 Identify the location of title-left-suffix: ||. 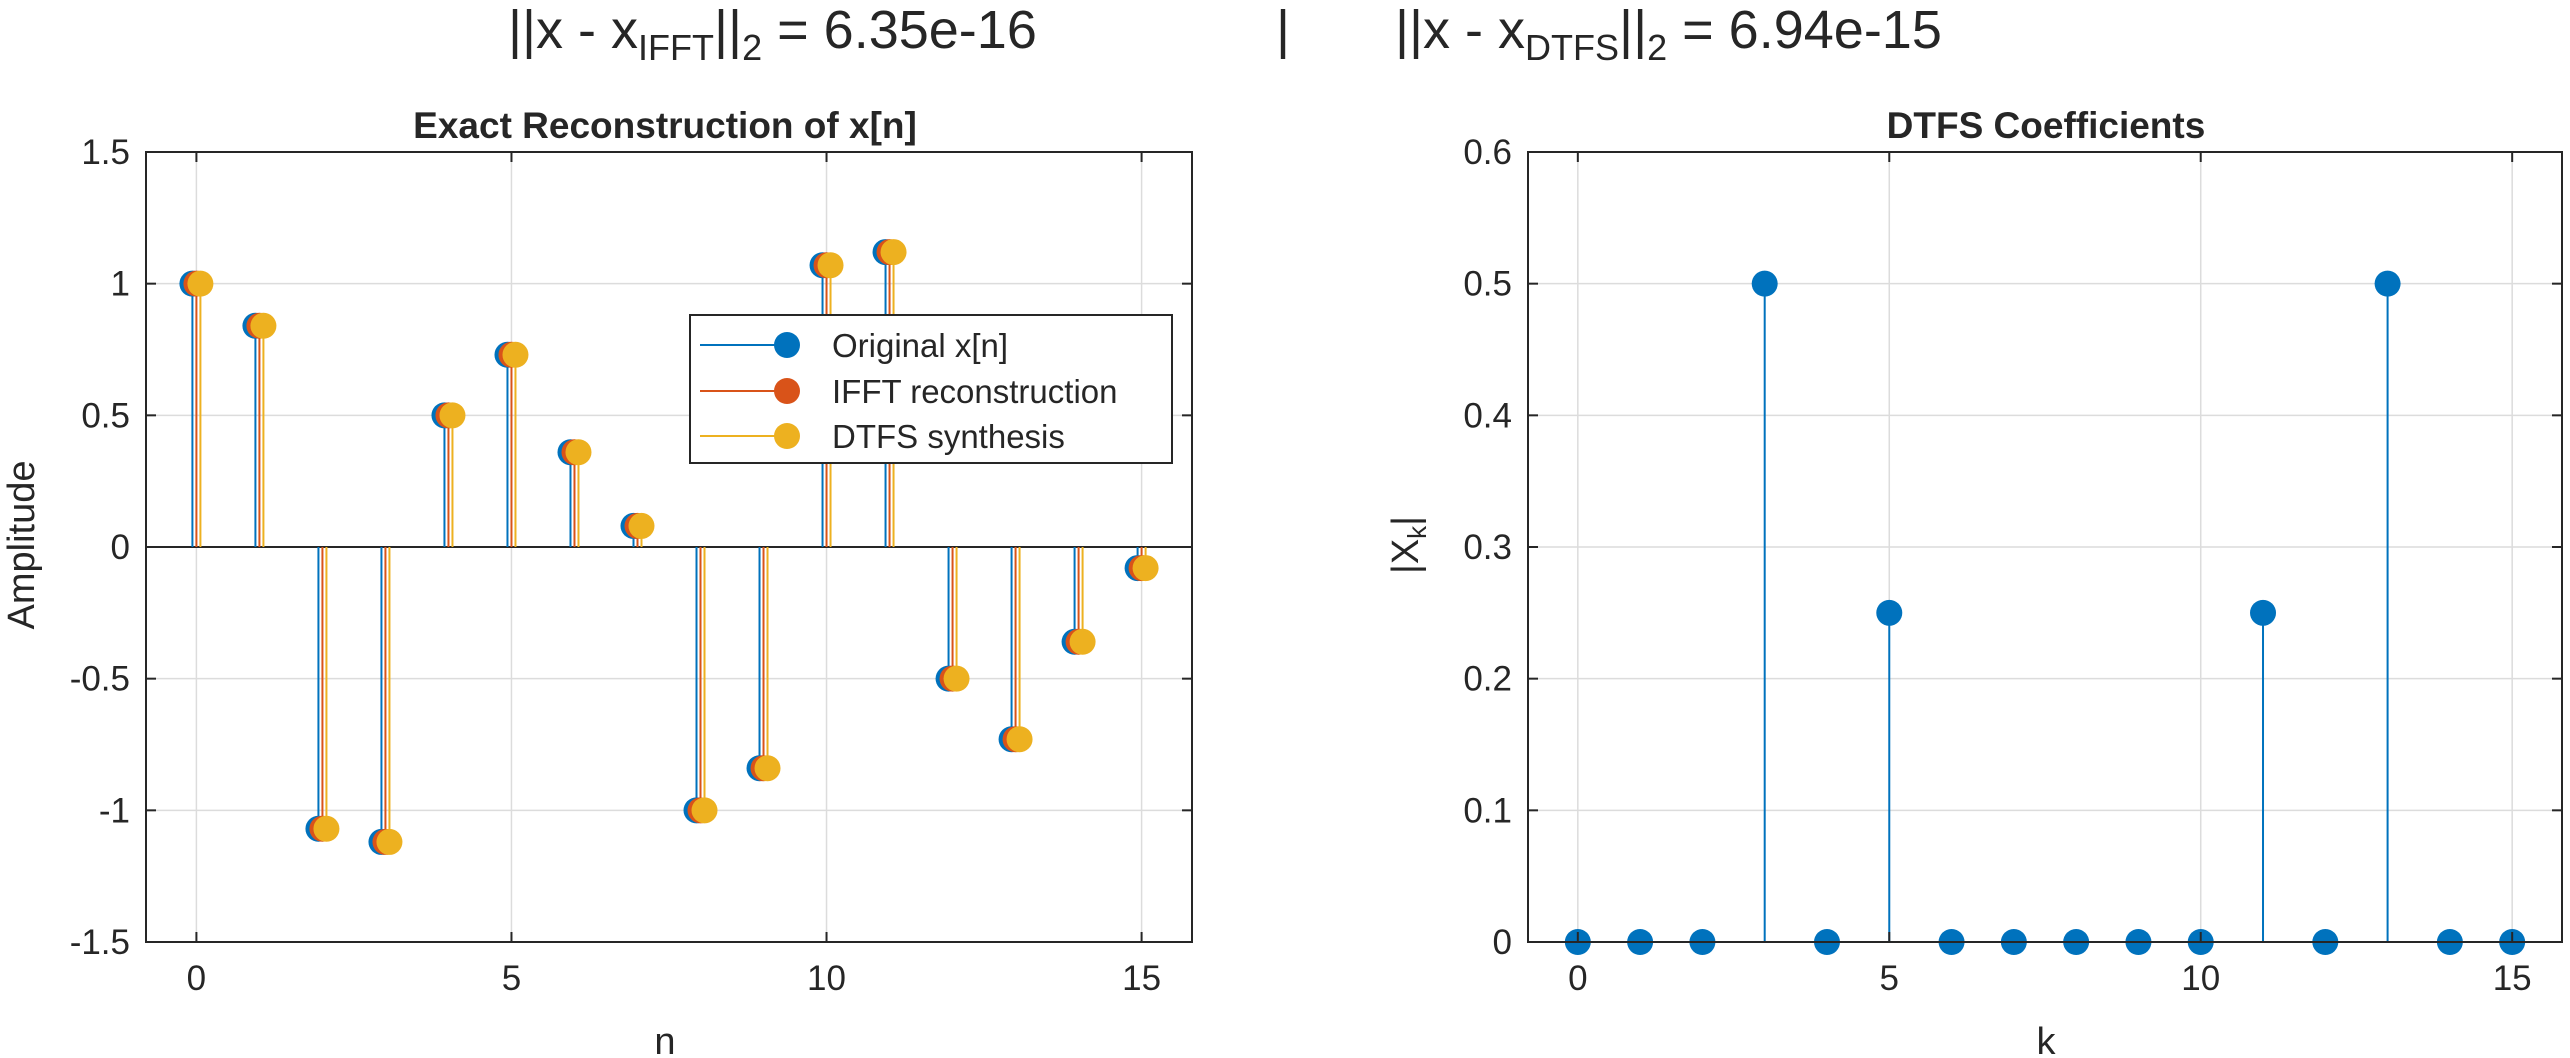
(728, 30).